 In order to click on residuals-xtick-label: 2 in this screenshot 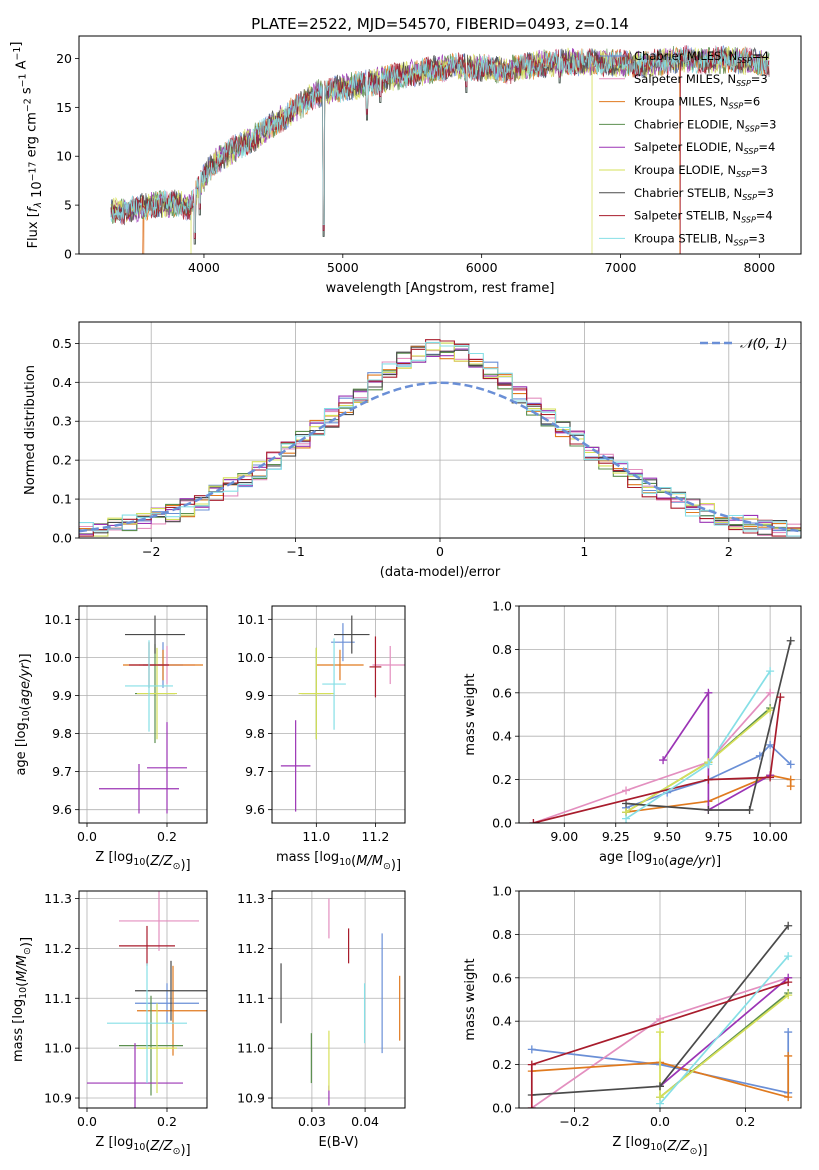, I will do `click(729, 551)`.